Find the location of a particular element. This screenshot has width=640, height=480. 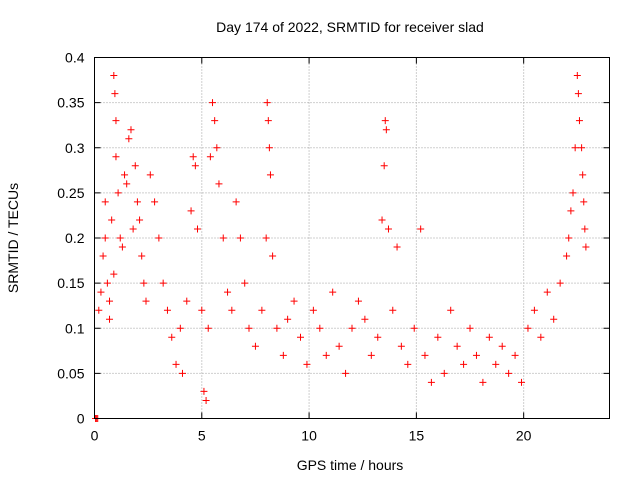

y-tick-label: 0.3 is located at coordinates (75, 148).